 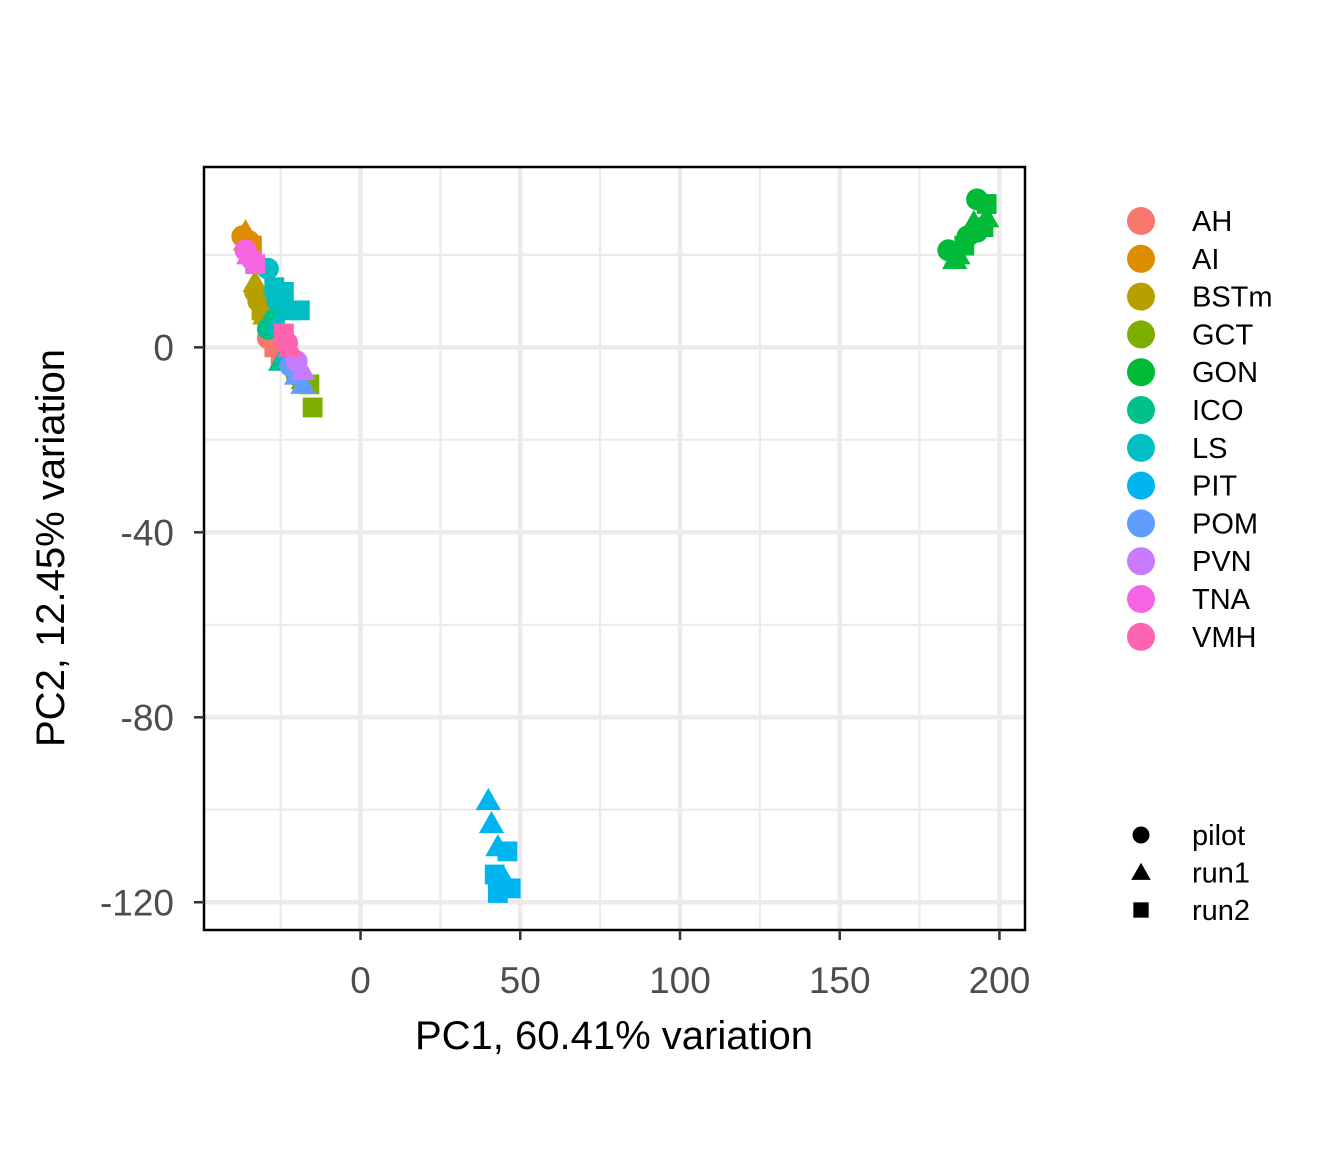 What do you see at coordinates (840, 980) in the screenshot?
I see `x-tick-label: 150` at bounding box center [840, 980].